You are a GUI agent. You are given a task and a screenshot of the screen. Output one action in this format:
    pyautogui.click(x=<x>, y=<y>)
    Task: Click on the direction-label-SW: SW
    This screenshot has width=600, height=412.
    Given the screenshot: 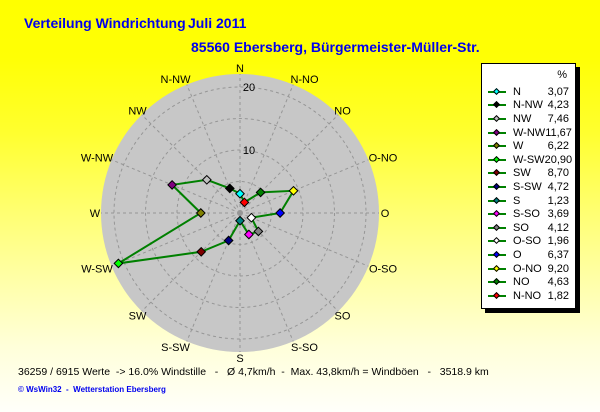 What is the action you would take?
    pyautogui.click(x=138, y=317)
    